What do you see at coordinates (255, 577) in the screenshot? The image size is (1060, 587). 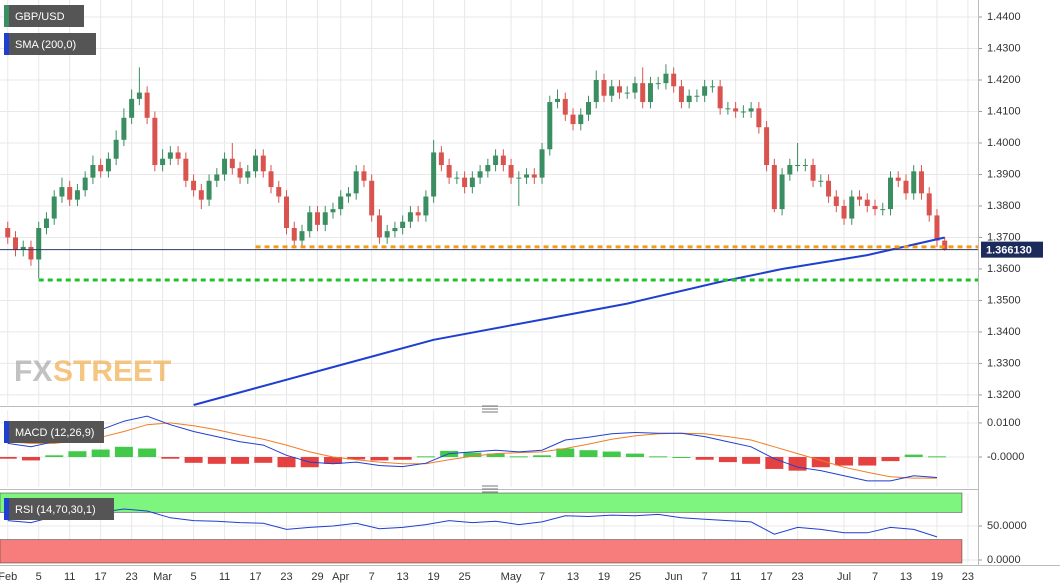 I see `x-tick-label: 17` at bounding box center [255, 577].